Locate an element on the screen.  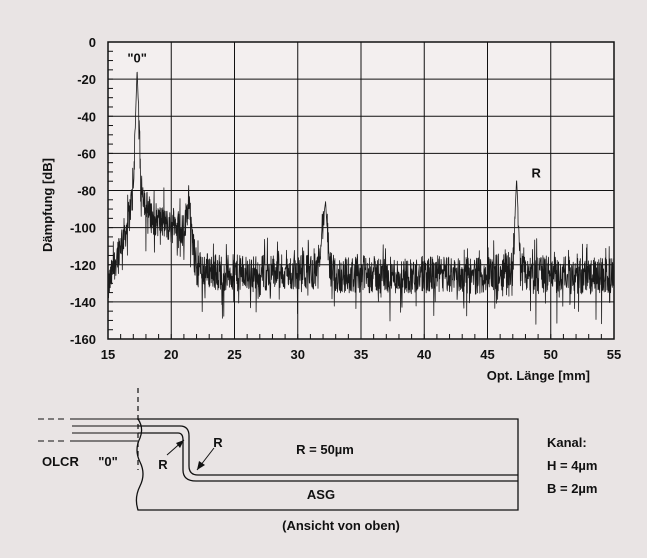
waveguide-bend-outer is located at coordinates (328, 450).